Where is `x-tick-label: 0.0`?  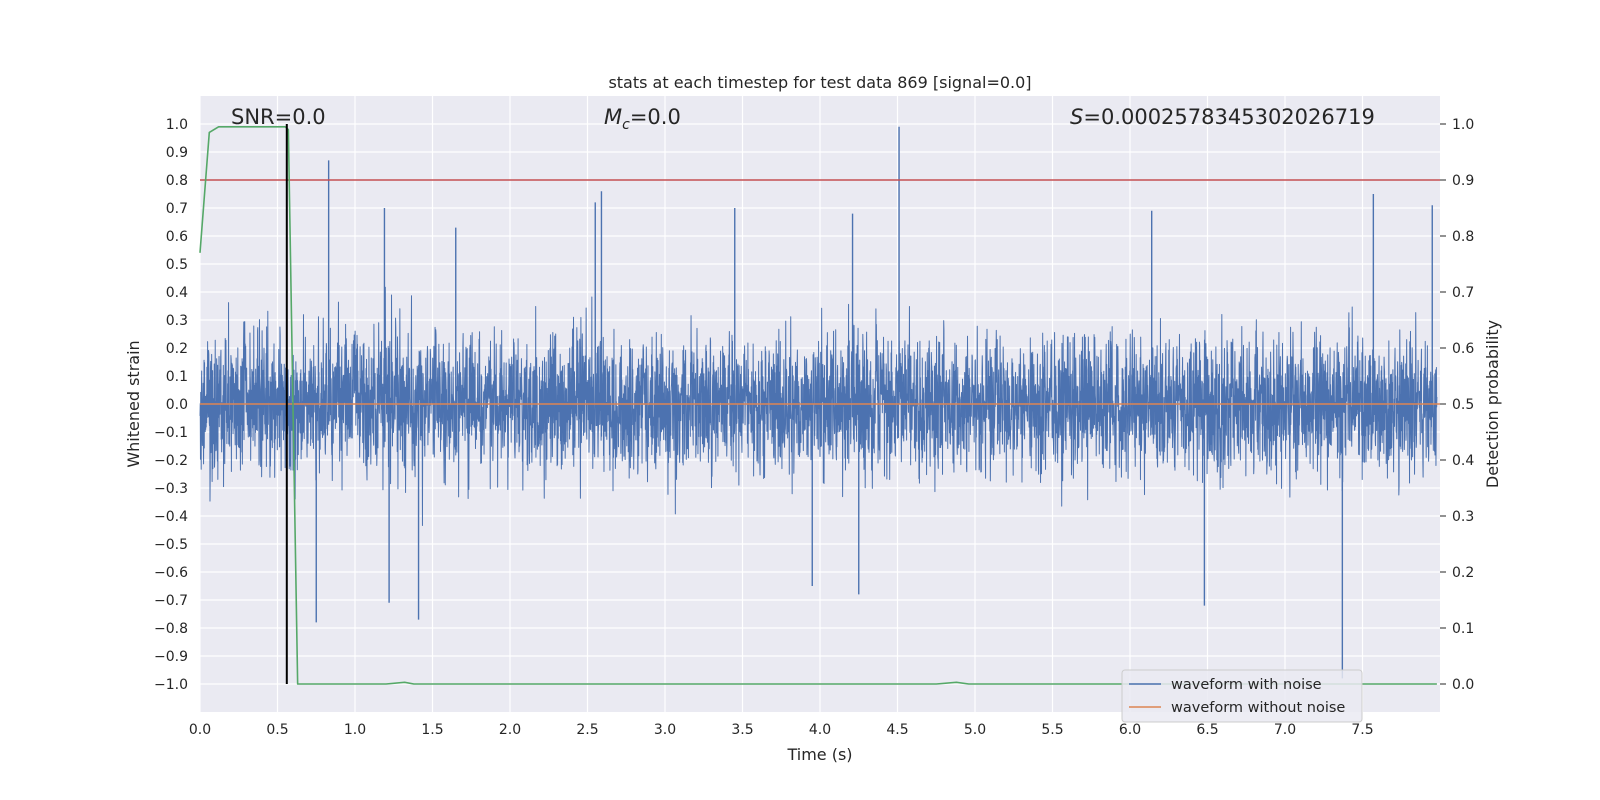
x-tick-label: 0.0 is located at coordinates (200, 730).